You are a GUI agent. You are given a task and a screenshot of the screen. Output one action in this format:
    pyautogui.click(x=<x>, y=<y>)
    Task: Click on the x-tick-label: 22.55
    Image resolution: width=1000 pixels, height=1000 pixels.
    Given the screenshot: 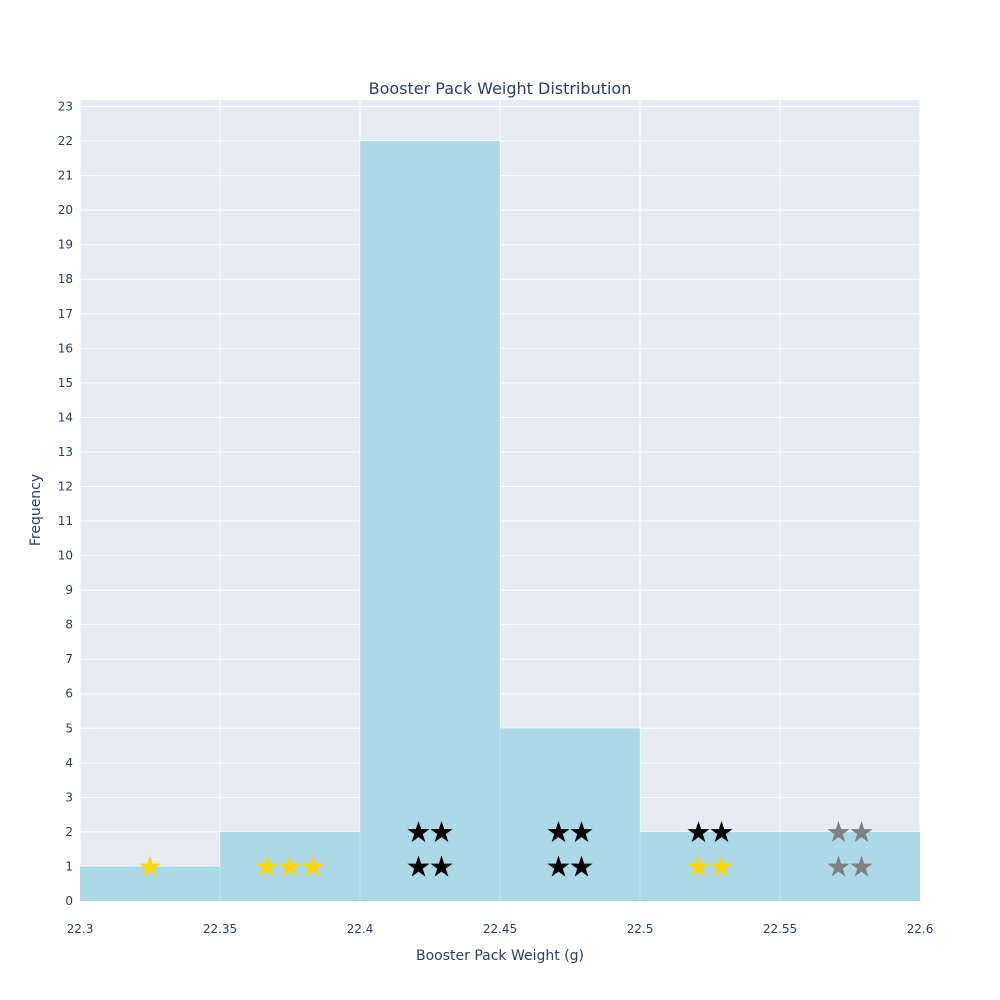 What is the action you would take?
    pyautogui.click(x=780, y=929)
    